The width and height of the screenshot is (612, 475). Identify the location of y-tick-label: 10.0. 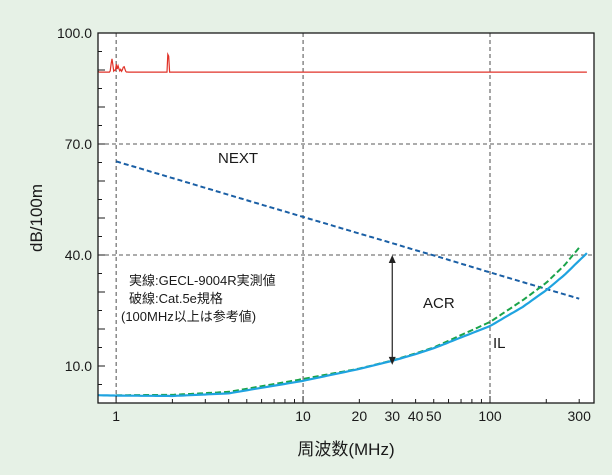
(78, 366).